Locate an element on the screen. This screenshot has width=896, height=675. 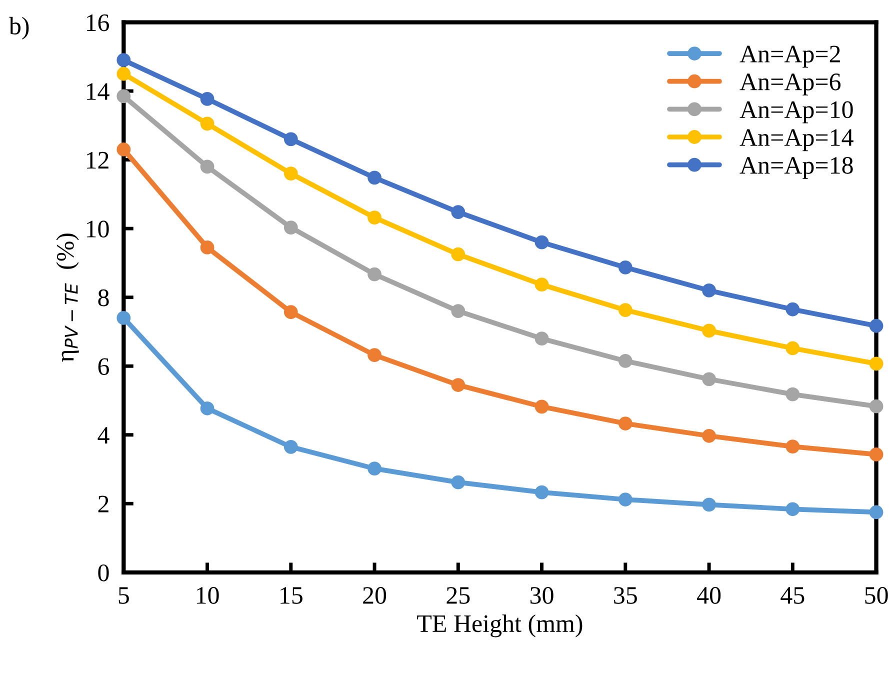
x-tick-label: 20 is located at coordinates (374, 595).